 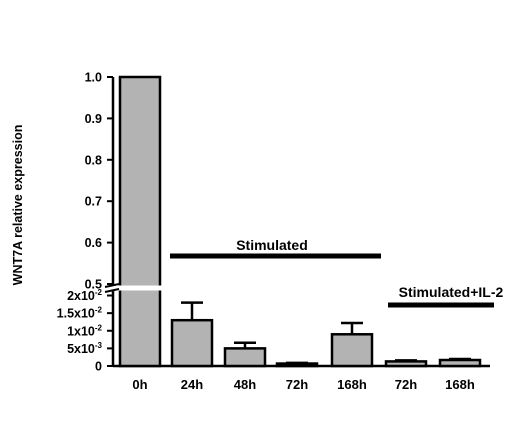 I want to click on y-tick-label: 0.9, so click(x=93, y=119).